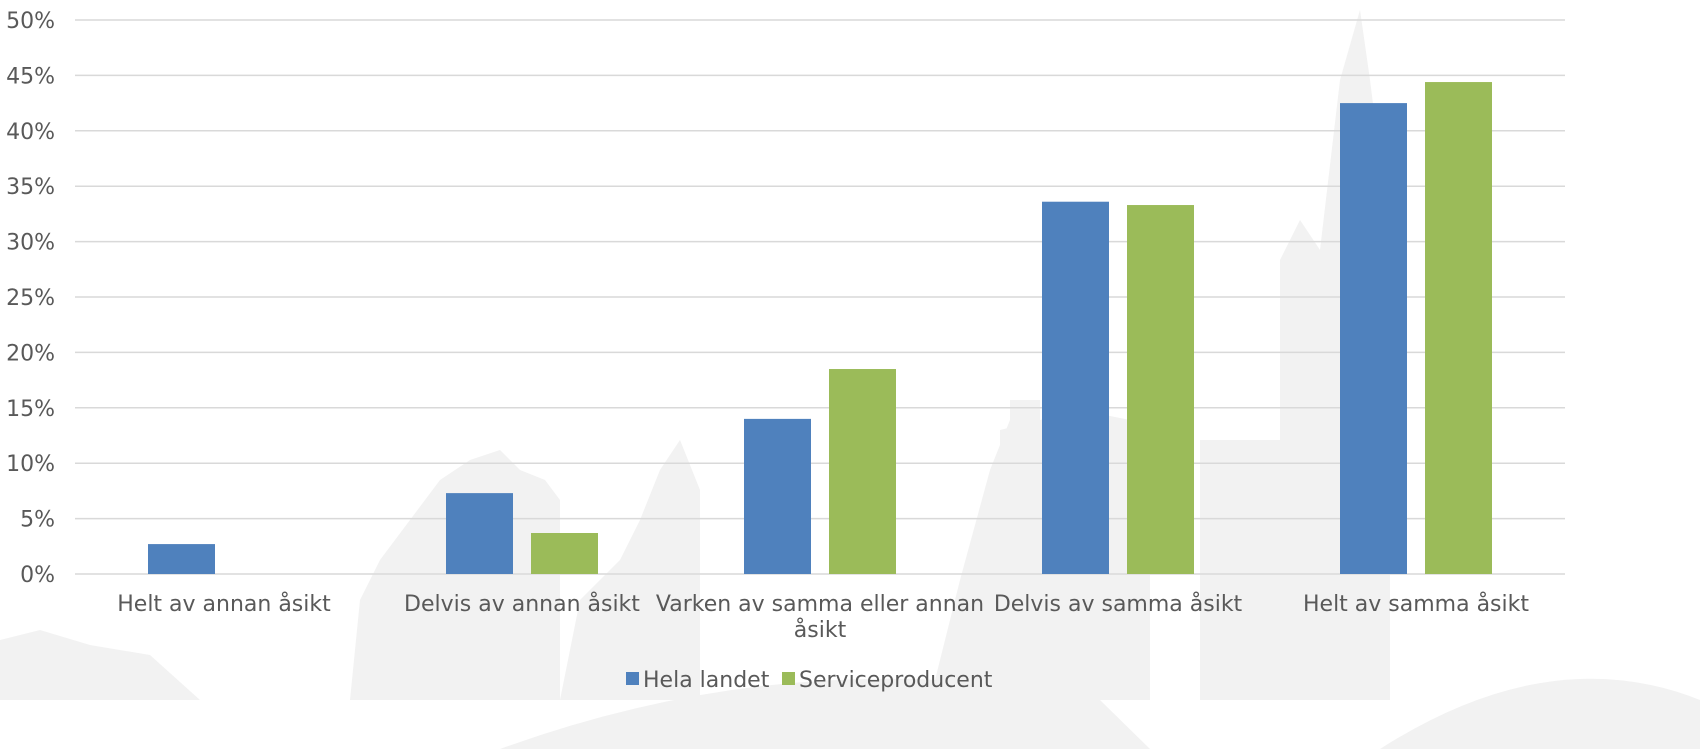  I want to click on y-tick-label: 5%, so click(37, 520).